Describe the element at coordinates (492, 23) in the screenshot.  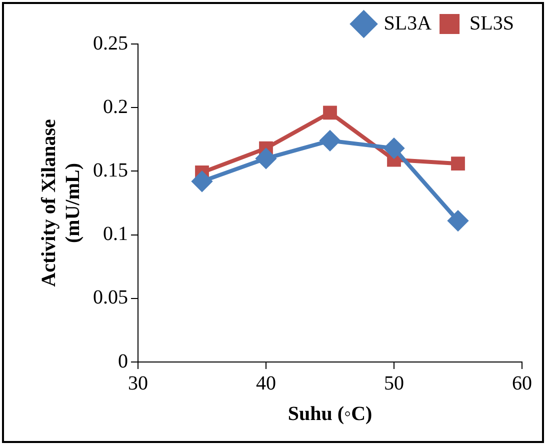
I see `legend-label: SL3S` at that location.